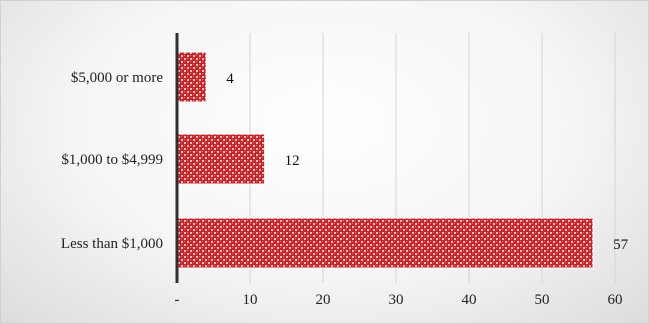  What do you see at coordinates (112, 244) in the screenshot?
I see `category-label-2: Less than $1,000` at bounding box center [112, 244].